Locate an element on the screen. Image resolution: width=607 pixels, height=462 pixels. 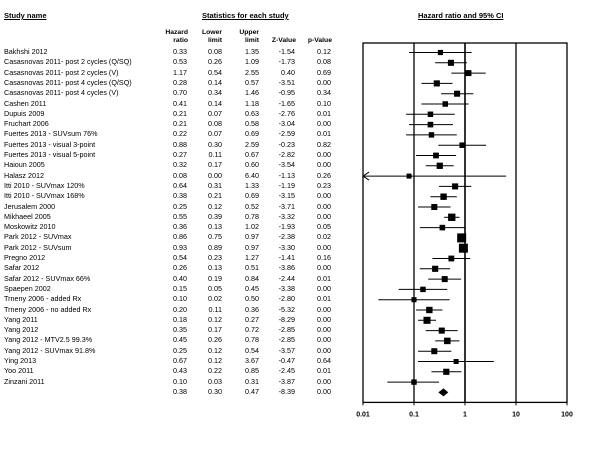
lower-limit-value: 0.13 is located at coordinates (215, 268).